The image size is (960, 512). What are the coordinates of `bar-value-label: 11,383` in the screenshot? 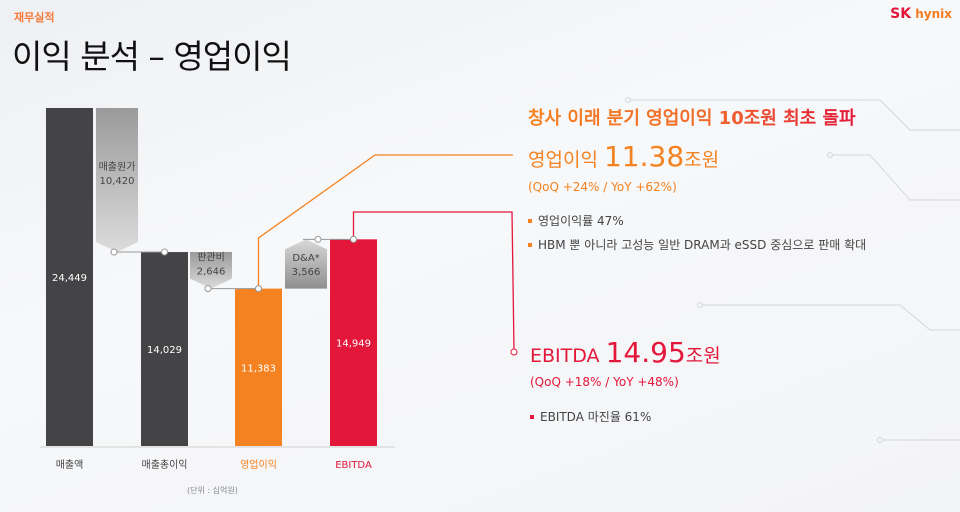 It's located at (258, 368).